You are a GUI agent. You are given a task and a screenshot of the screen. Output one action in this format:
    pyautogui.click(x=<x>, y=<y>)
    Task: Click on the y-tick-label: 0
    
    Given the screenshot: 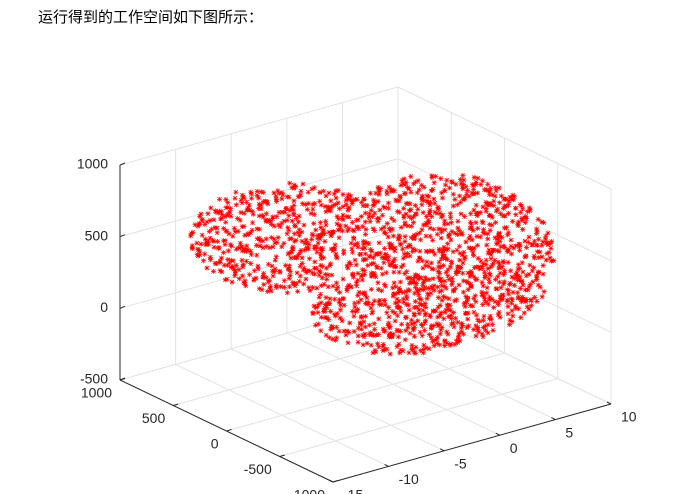 What is the action you would take?
    pyautogui.click(x=215, y=444)
    